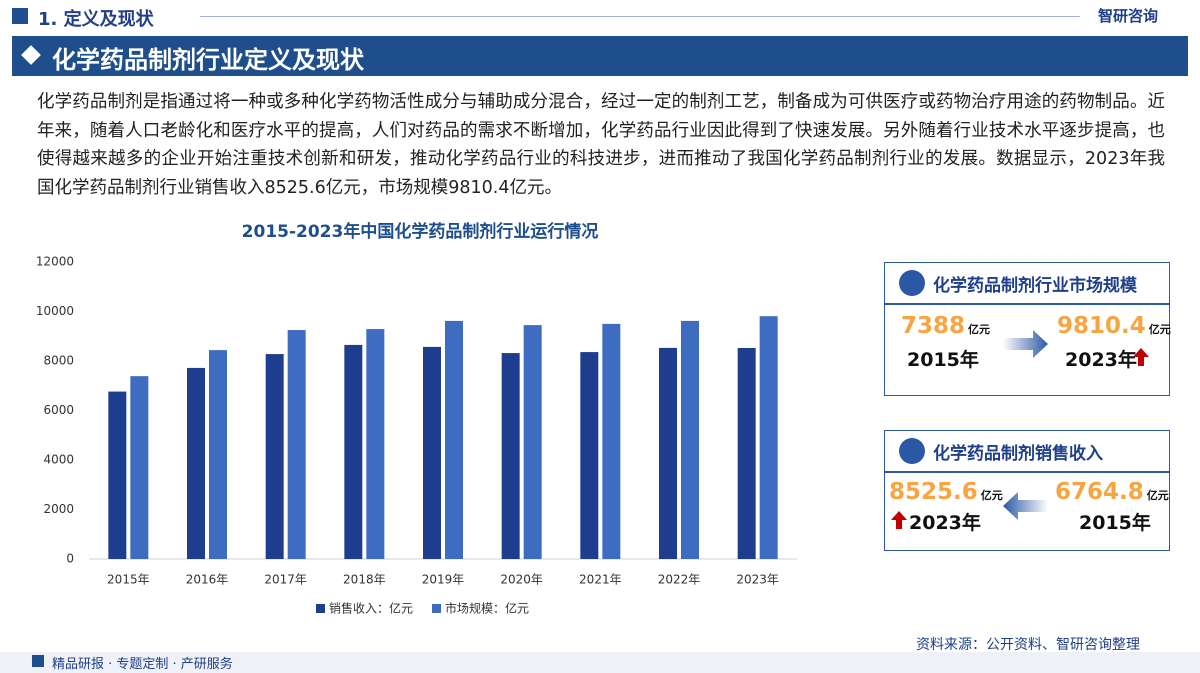 This screenshot has width=1200, height=673. What do you see at coordinates (207, 580) in the screenshot?
I see `x-tick-label: 2016年` at bounding box center [207, 580].